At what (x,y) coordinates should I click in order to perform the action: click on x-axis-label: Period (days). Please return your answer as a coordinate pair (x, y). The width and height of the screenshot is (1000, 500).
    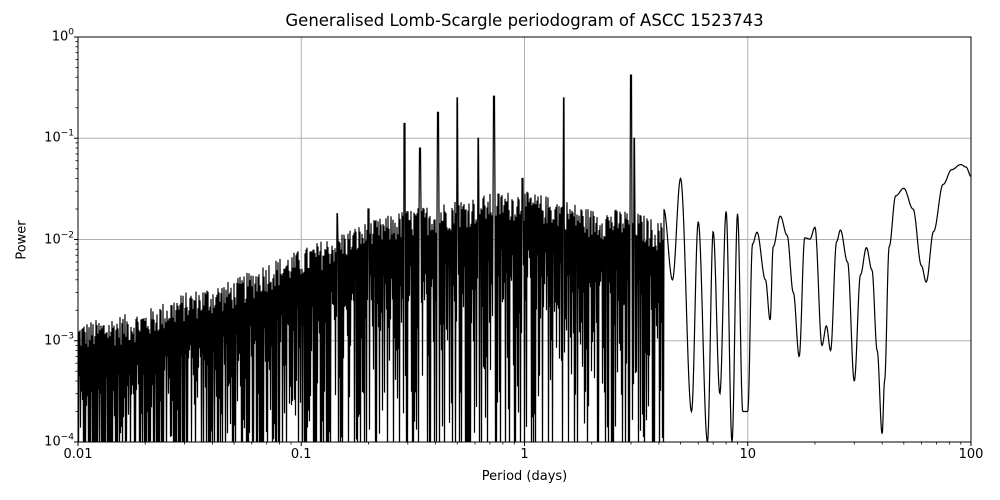
    Looking at the image, I should click on (524, 476).